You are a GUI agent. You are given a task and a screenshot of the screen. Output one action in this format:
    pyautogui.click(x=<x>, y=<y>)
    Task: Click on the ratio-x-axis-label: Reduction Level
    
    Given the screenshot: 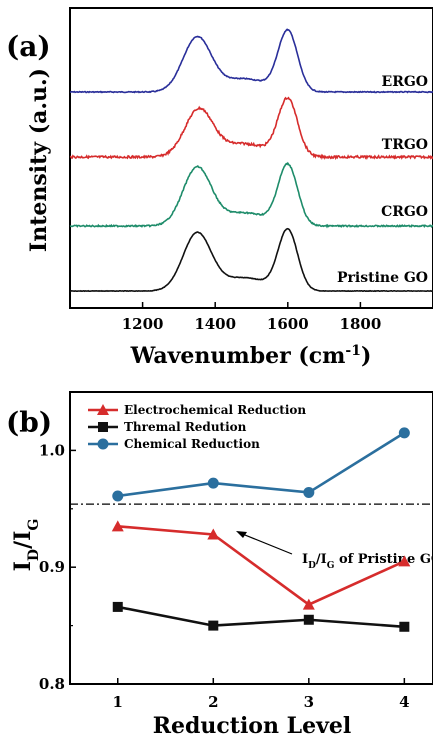 What is the action you would take?
    pyautogui.click(x=252, y=726)
    